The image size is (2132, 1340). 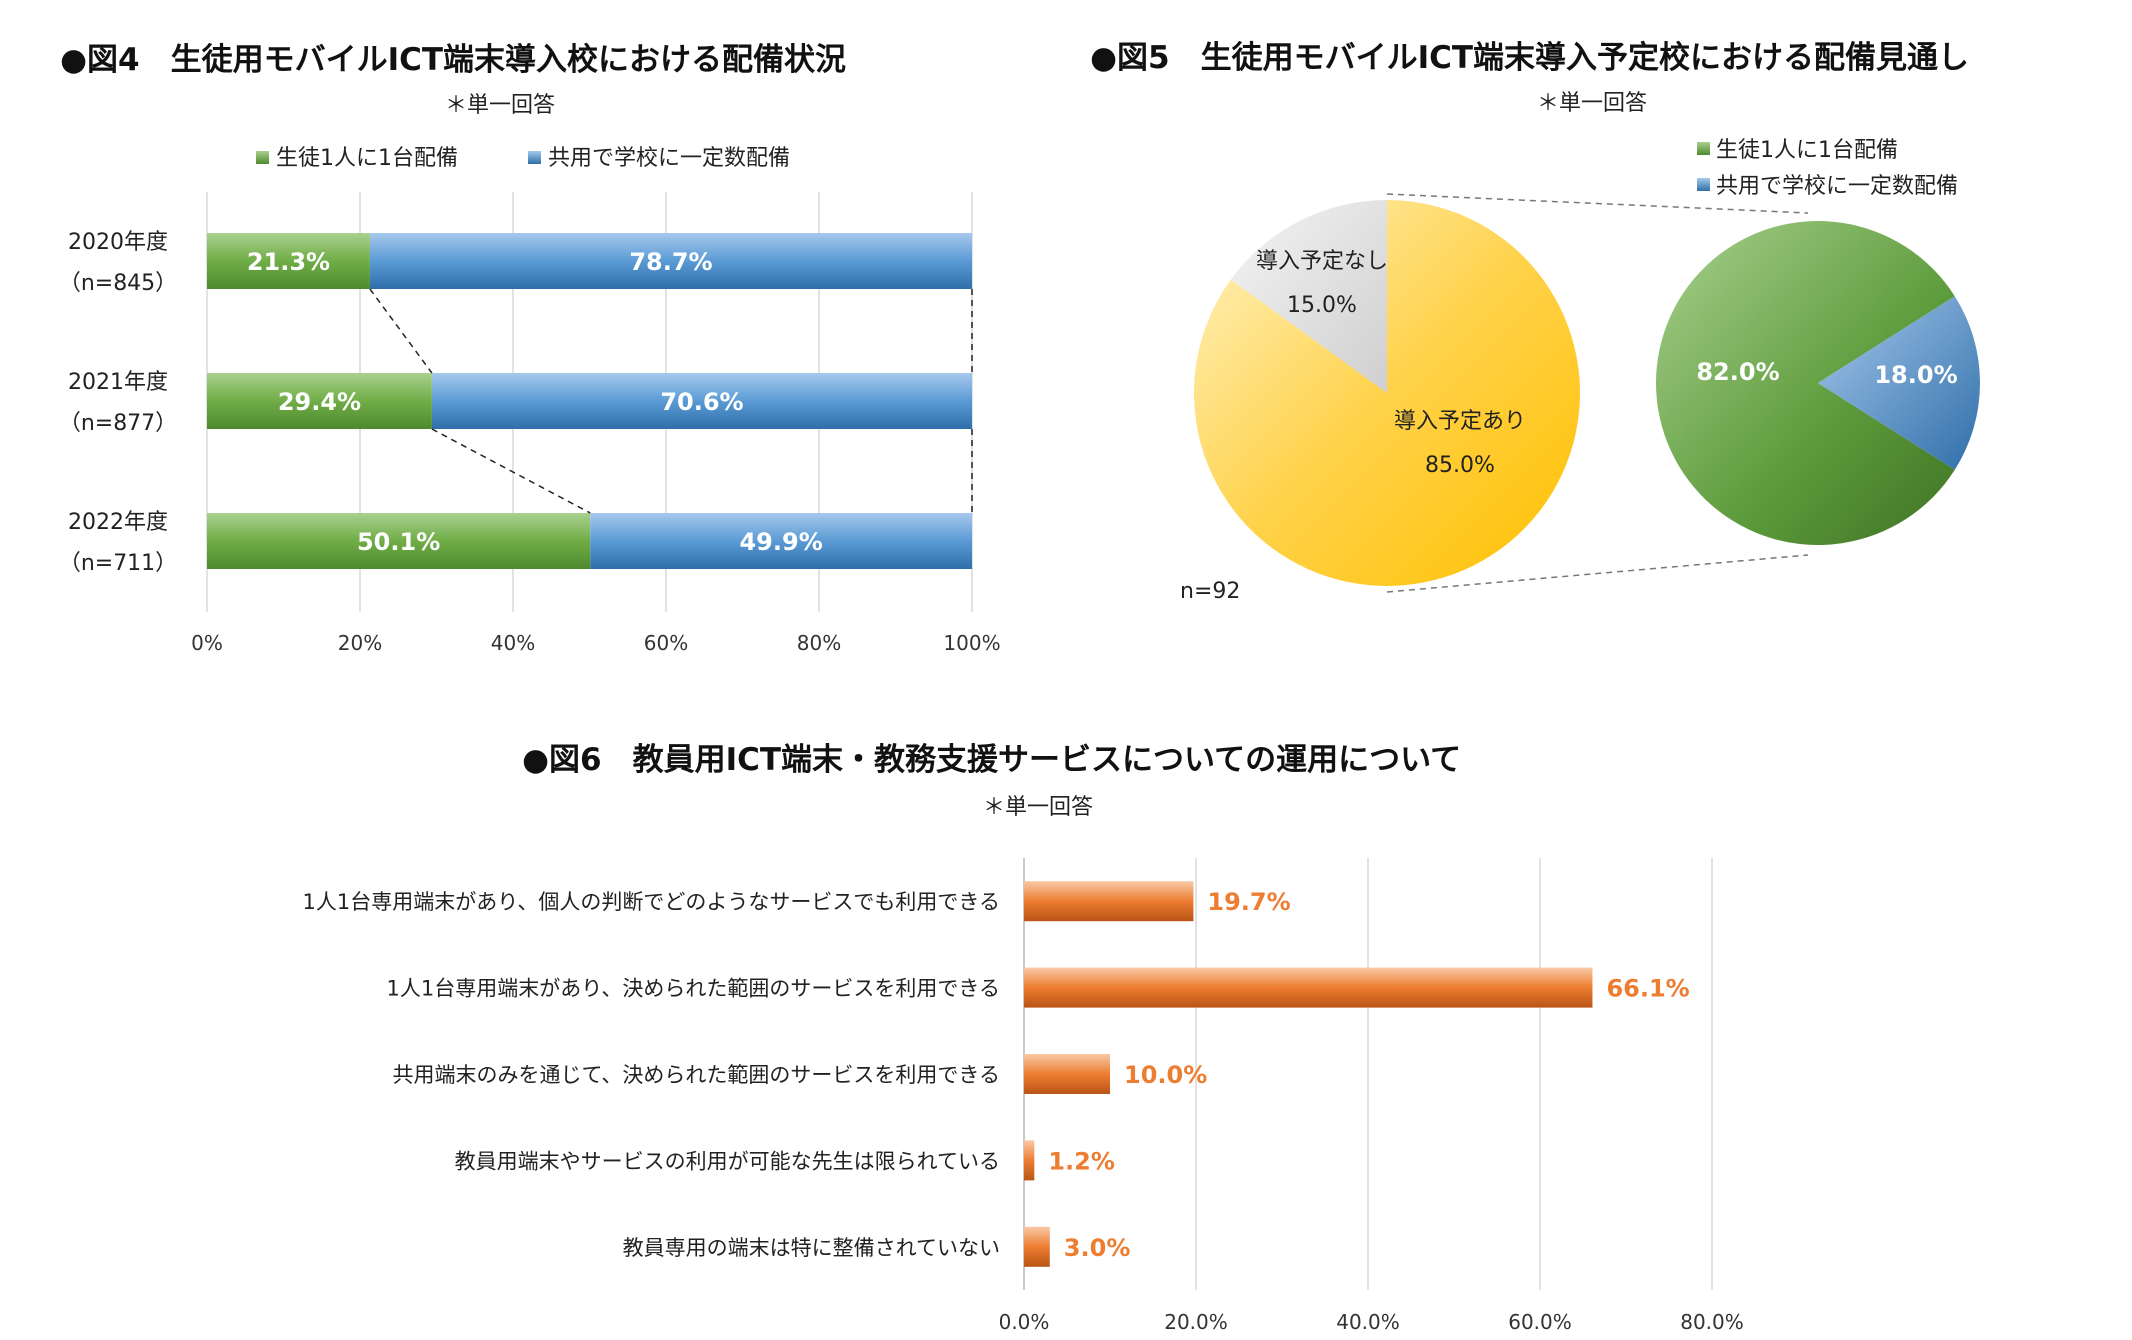 I want to click on fig4-x-tick-label: 0%, so click(x=207, y=643).